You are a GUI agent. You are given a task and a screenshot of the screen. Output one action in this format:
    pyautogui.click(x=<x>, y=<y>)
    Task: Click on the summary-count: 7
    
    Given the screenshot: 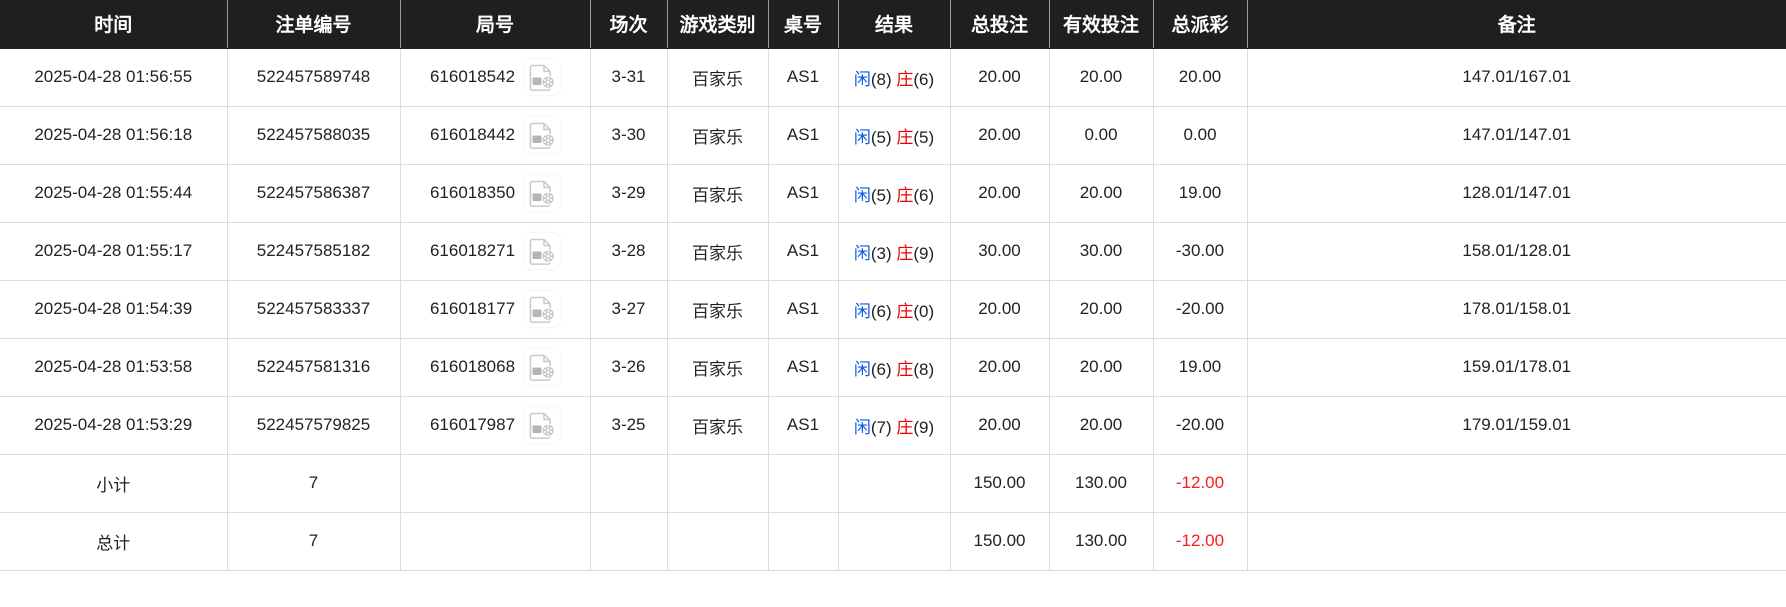 What is the action you would take?
    pyautogui.click(x=314, y=541)
    